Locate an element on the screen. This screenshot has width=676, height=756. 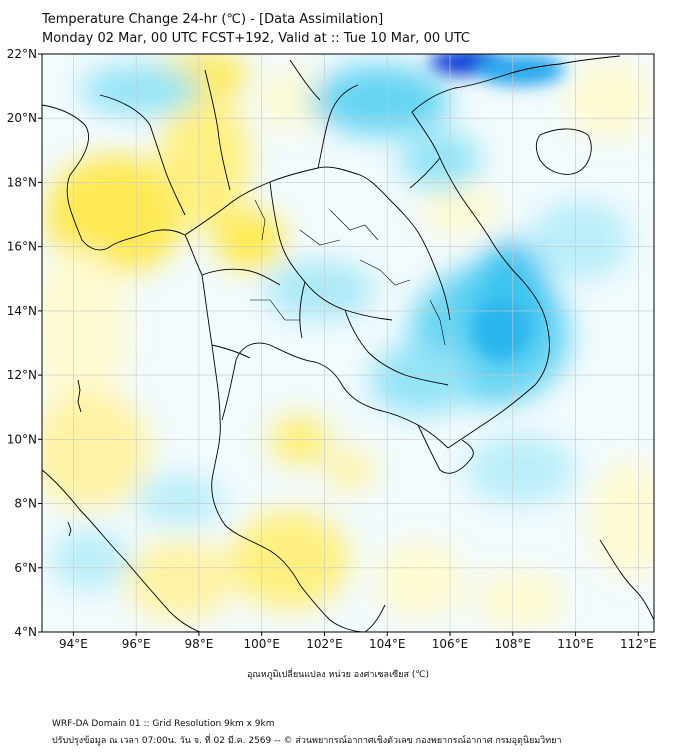
lat-tick-label: 16°N is located at coordinates (22, 247).